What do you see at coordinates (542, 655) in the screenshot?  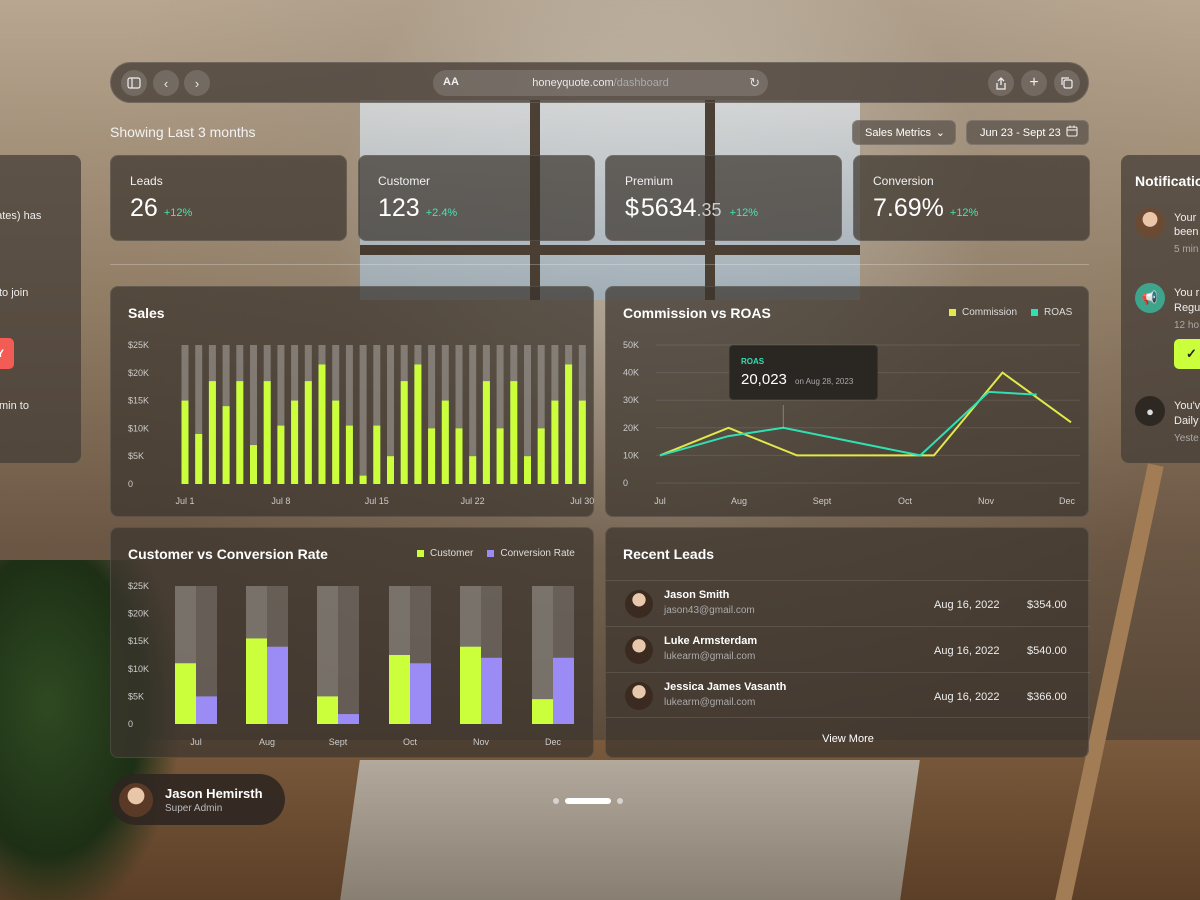 I see `customer-bar-background` at bounding box center [542, 655].